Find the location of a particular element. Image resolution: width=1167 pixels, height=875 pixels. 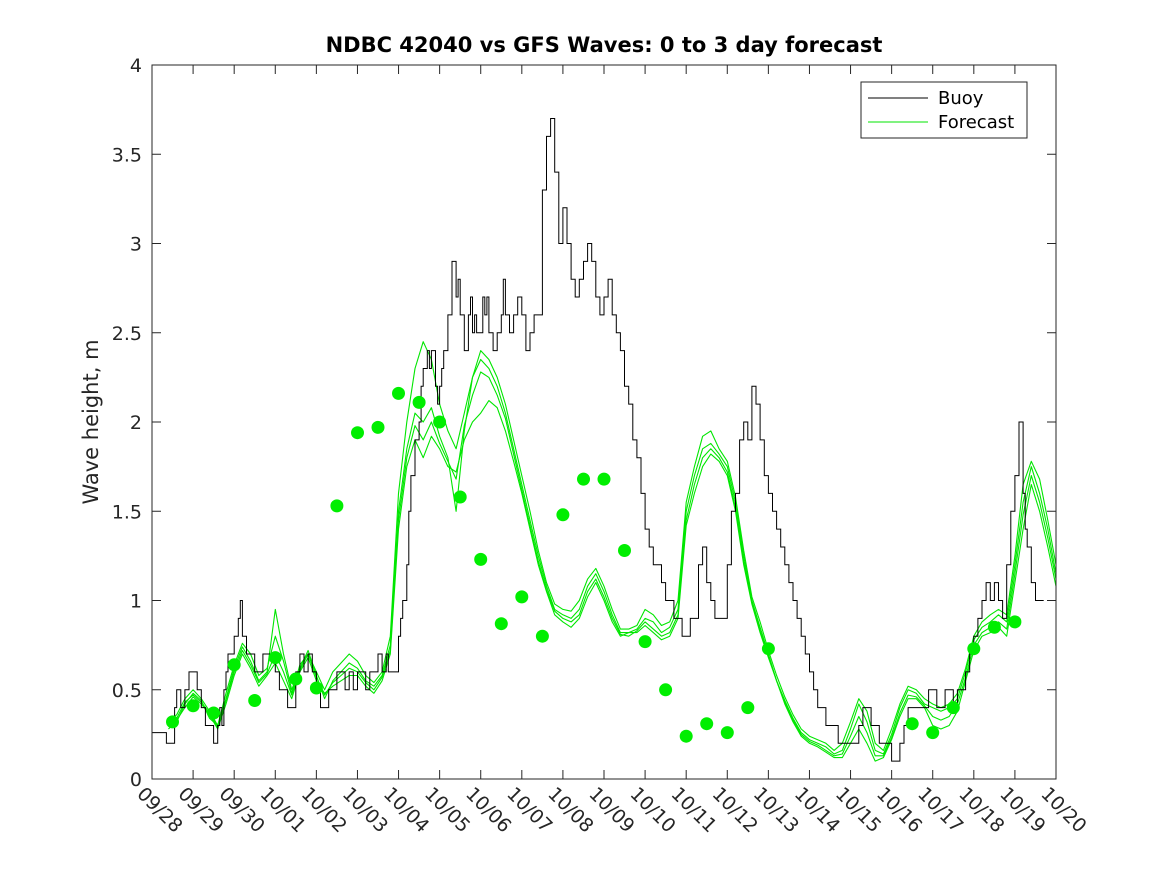

y-axis-label: Wave height, m is located at coordinates (91, 421).